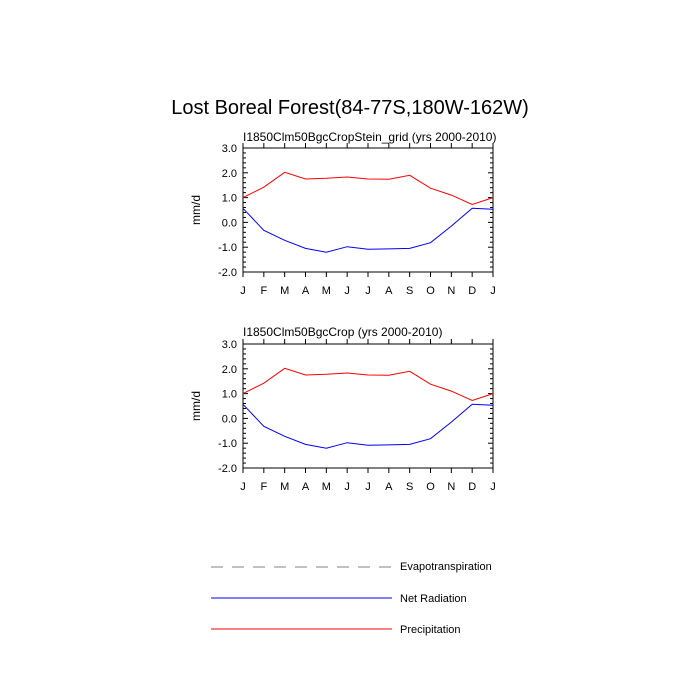  I want to click on panel-bottom: I1850Clm50BgcCrop (yrs 2000-2010) mm/d, so click(315, 373).